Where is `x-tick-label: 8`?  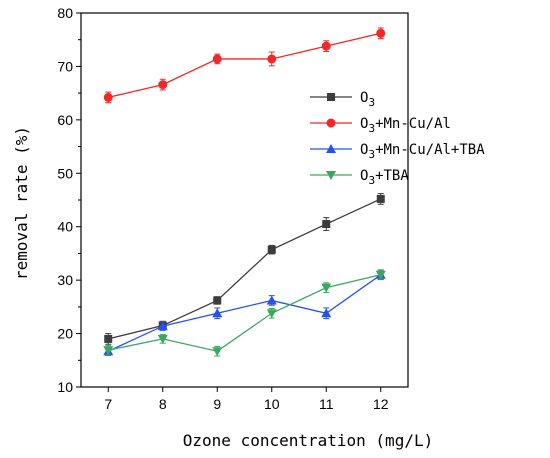
x-tick-label: 8 is located at coordinates (163, 404).